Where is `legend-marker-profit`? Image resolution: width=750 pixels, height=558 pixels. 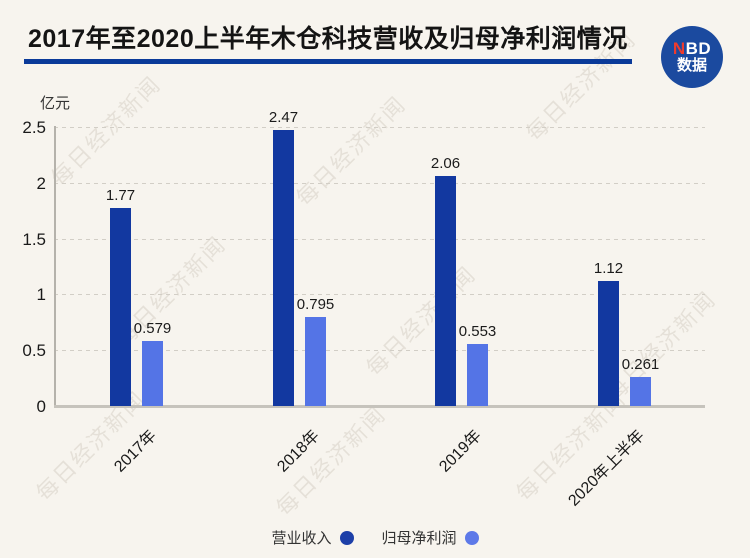 legend-marker-profit is located at coordinates (471, 537).